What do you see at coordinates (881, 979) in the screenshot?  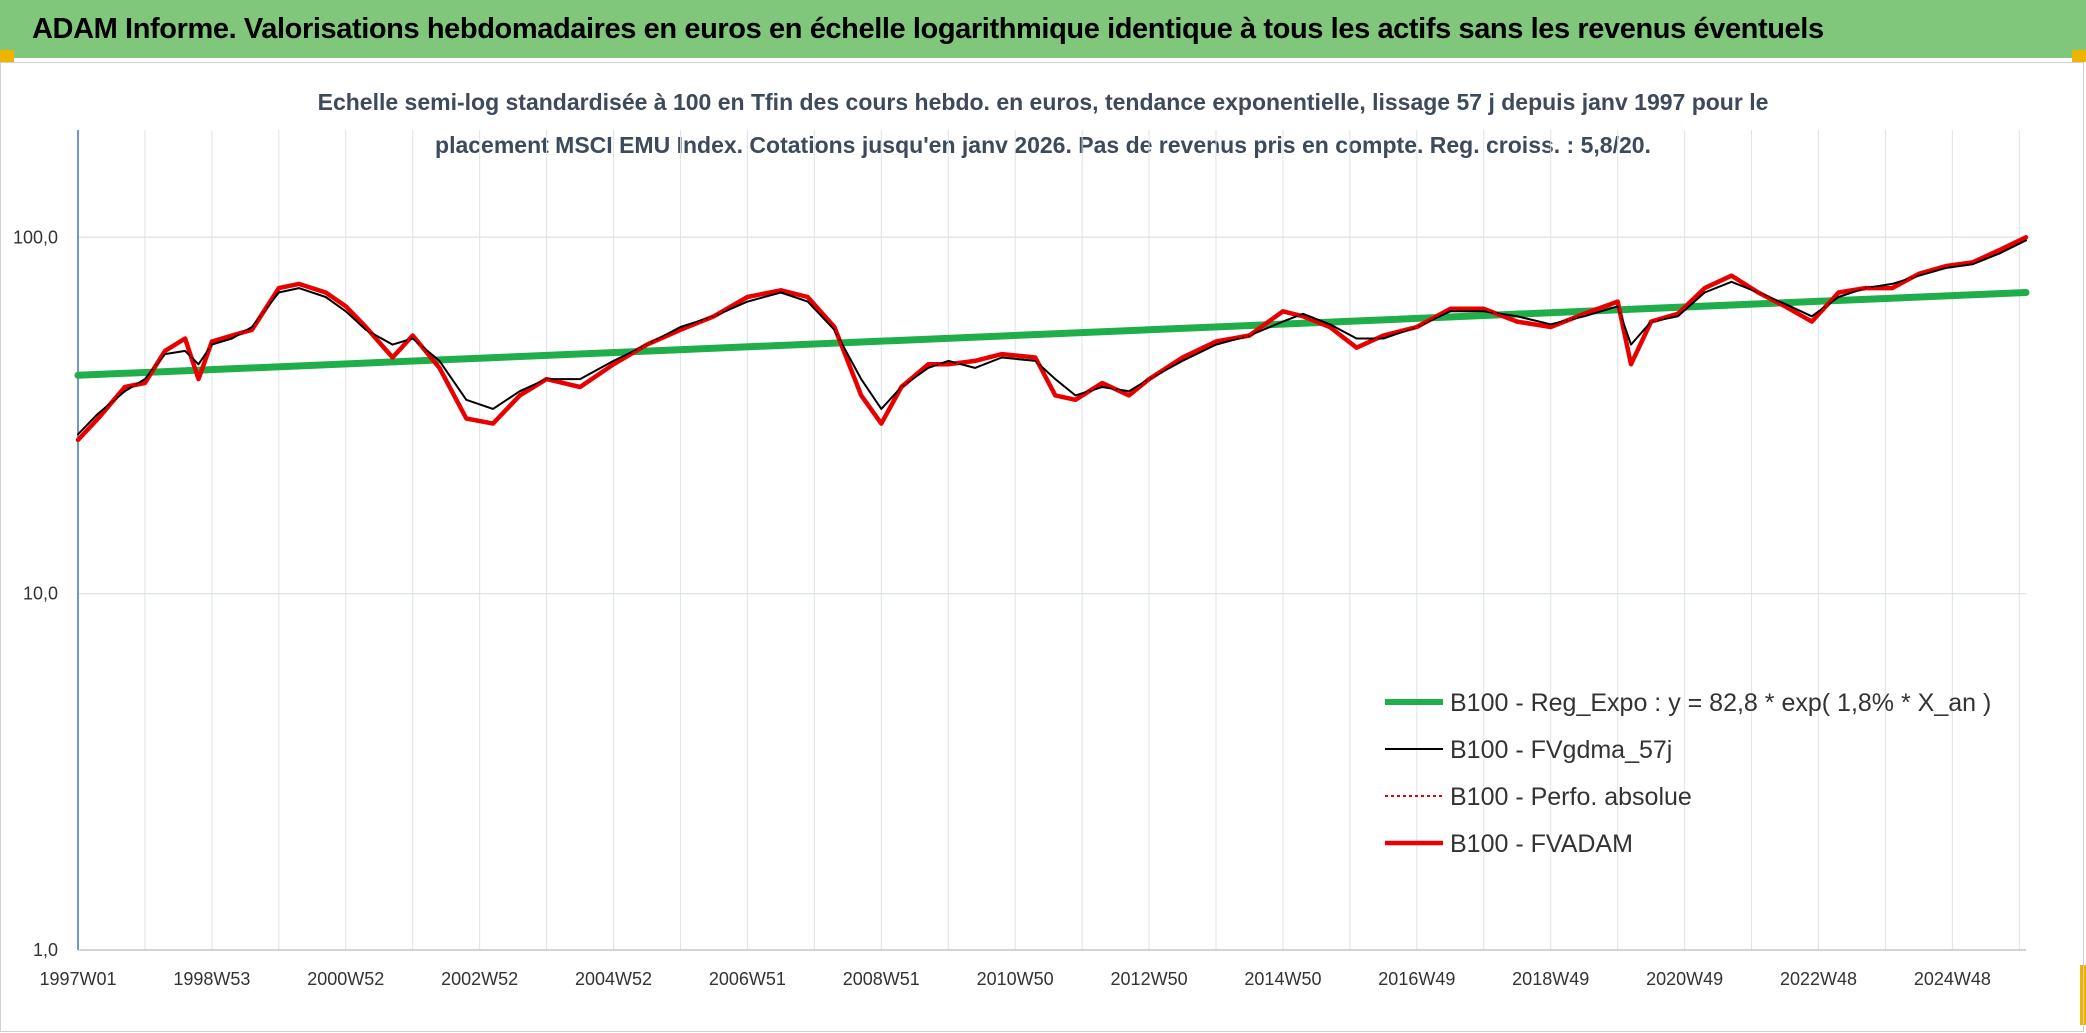 I see `x-tick-label: 2008W51` at bounding box center [881, 979].